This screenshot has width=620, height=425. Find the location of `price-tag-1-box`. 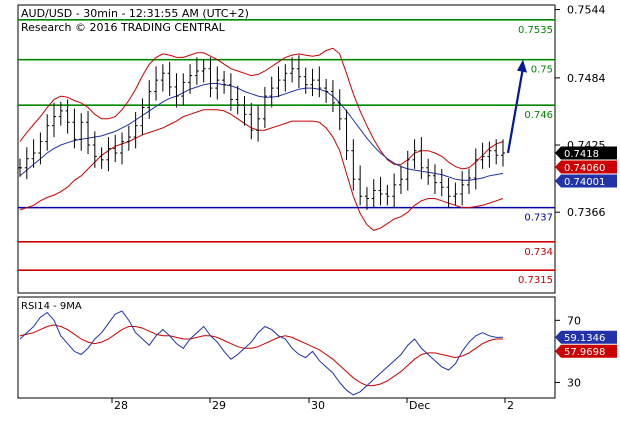

price-tag-1-box is located at coordinates (586, 167).